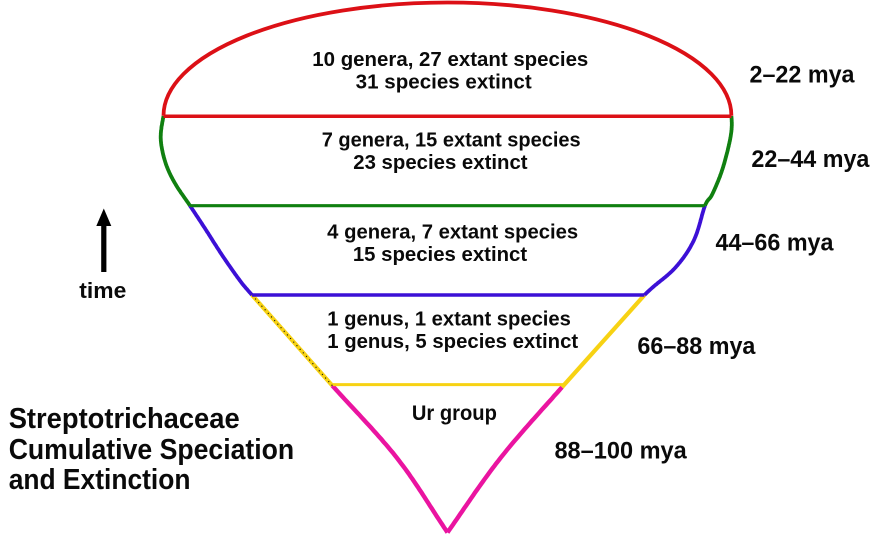 The height and width of the screenshot is (550, 880). Describe the element at coordinates (775, 243) in the screenshot. I see `svg-text: 44–66 mya` at that location.